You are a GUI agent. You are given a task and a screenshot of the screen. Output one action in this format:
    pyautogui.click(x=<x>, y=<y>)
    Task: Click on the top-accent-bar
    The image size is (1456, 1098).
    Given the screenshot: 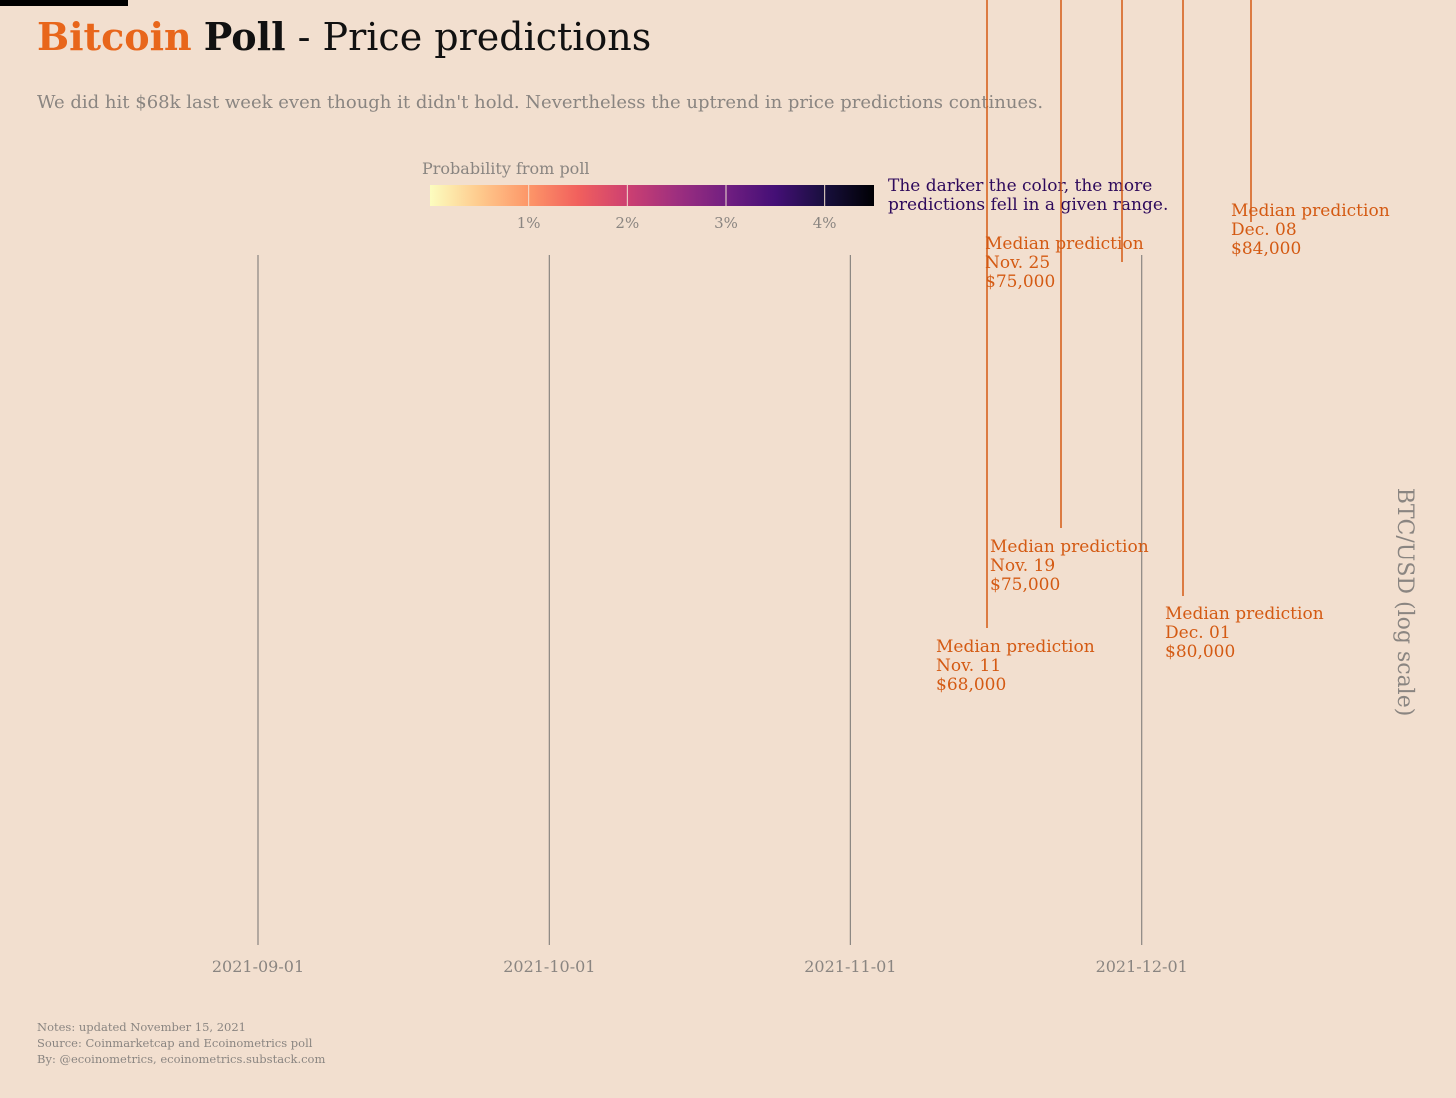 What is the action you would take?
    pyautogui.click(x=64, y=3)
    